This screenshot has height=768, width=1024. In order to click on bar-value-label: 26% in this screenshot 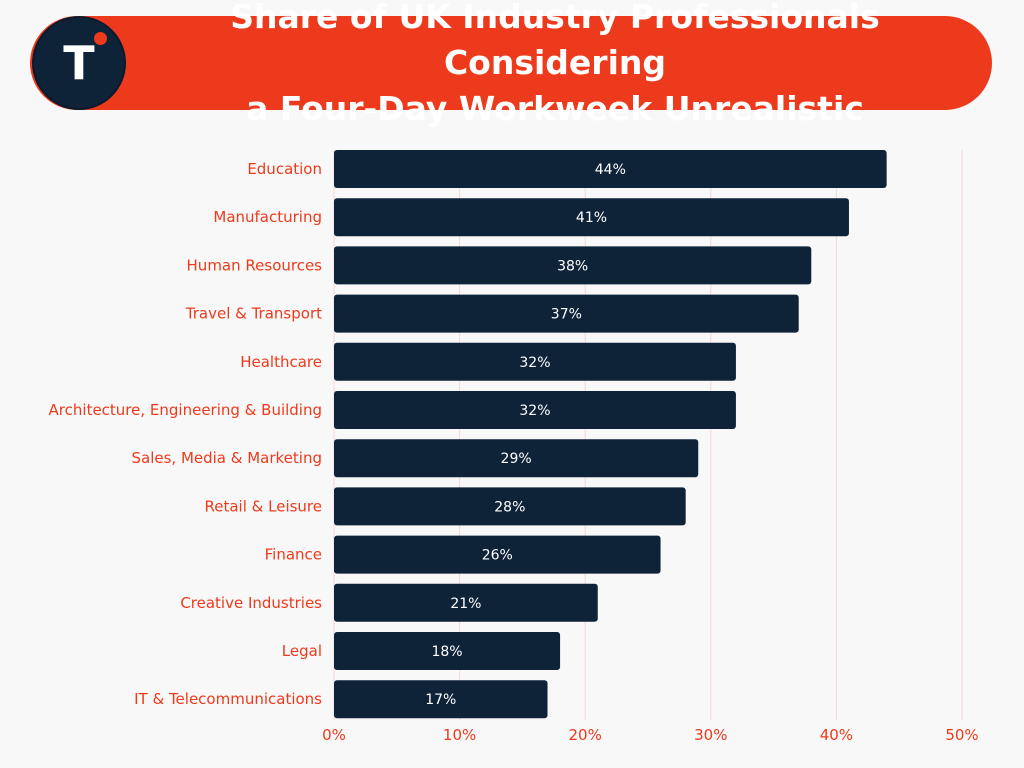, I will do `click(497, 556)`.